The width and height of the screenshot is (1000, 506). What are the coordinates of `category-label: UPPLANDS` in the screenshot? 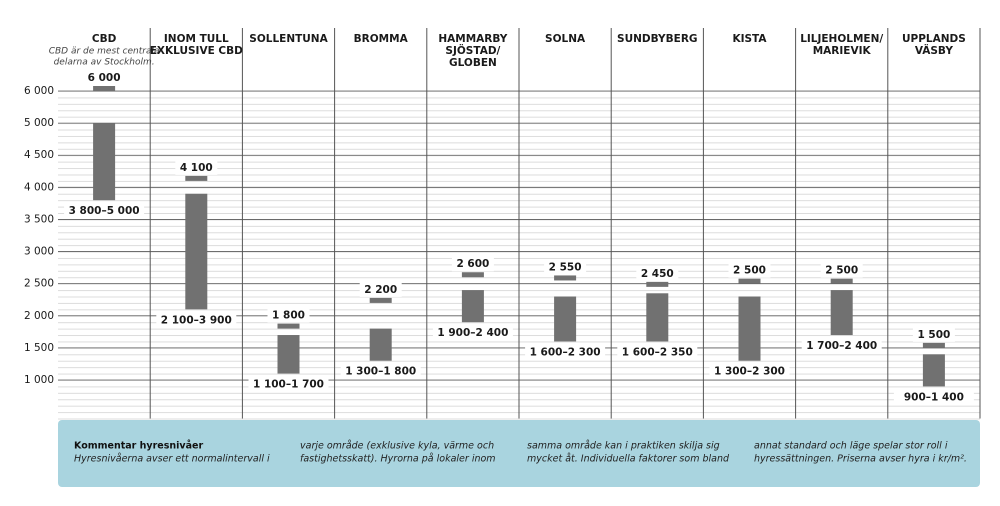 It's located at (934, 39).